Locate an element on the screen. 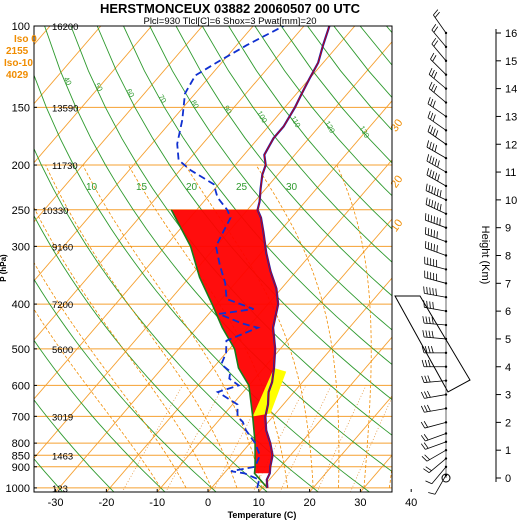 Image resolution: width=521 pixels, height=521 pixels. temperature-tick-label: 20 is located at coordinates (309, 503).